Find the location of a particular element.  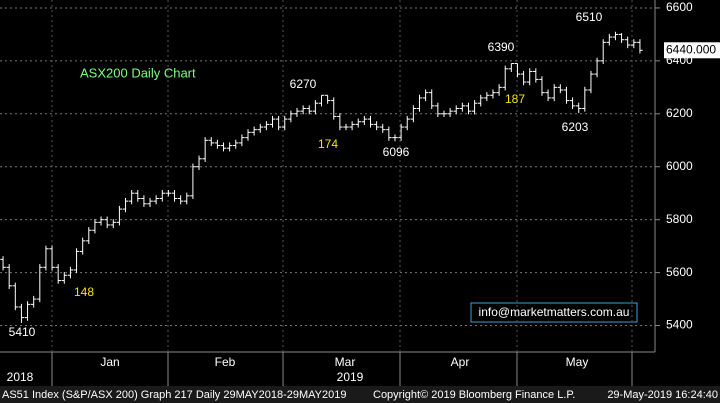

watermark-box is located at coordinates (554, 312).